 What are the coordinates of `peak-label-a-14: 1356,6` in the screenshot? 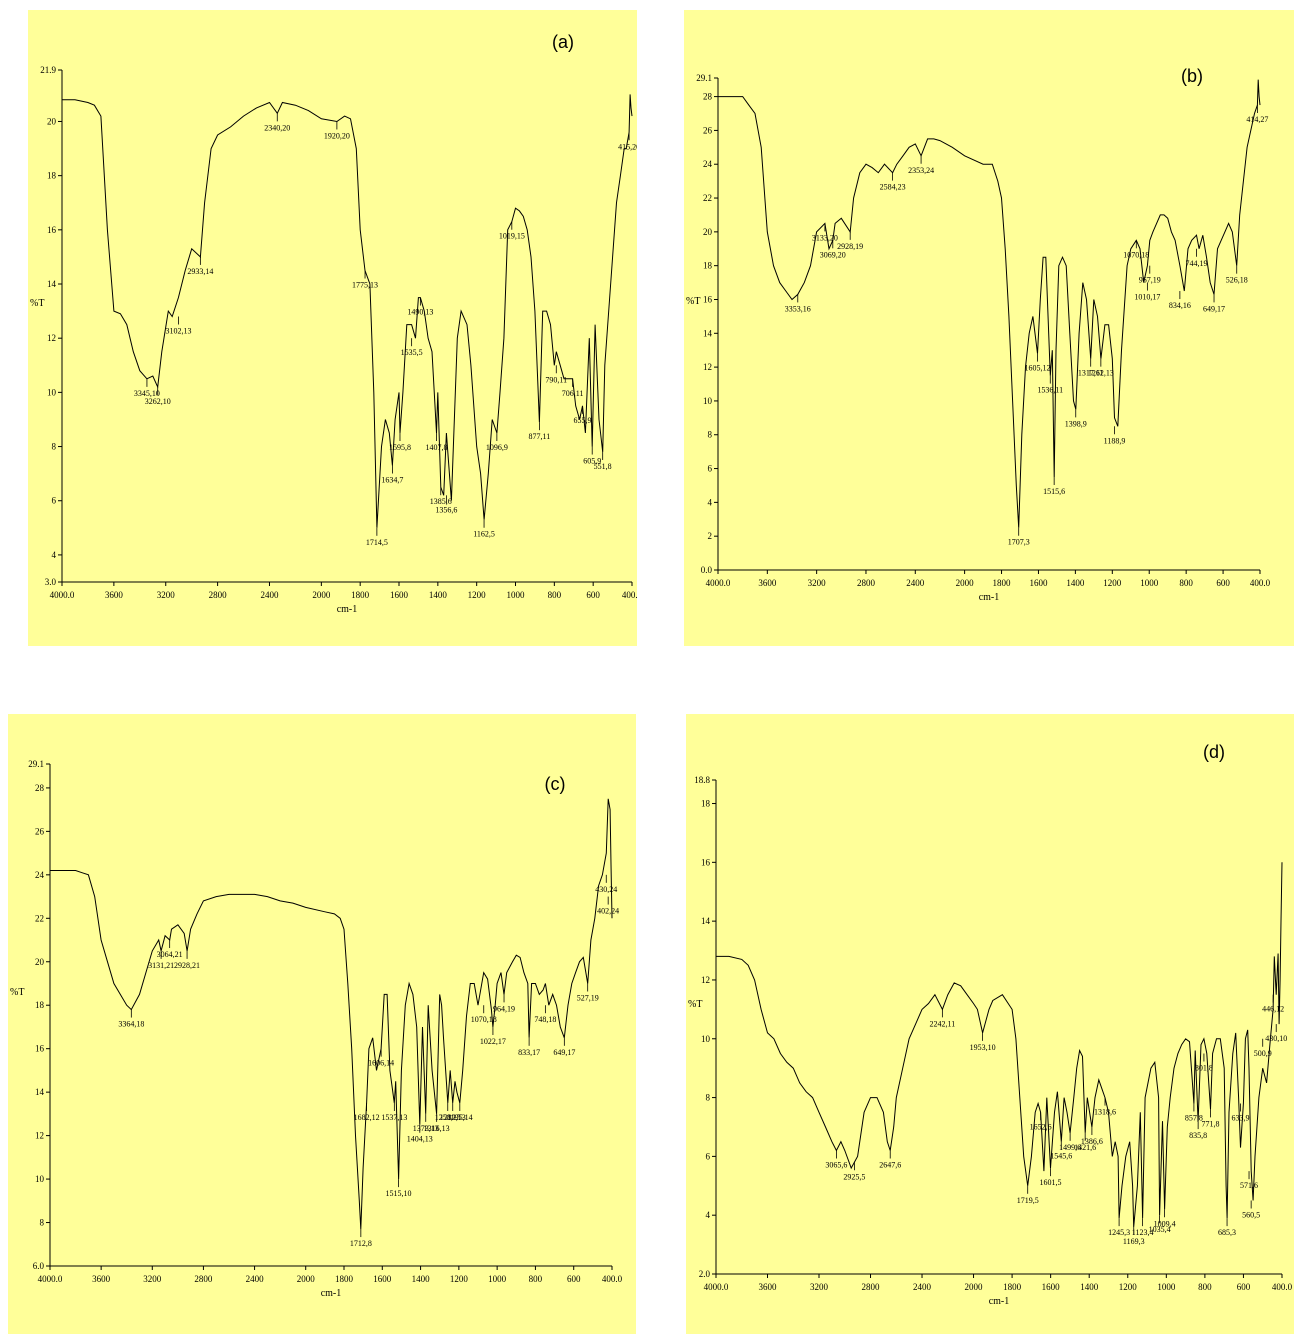 It's located at (446, 509).